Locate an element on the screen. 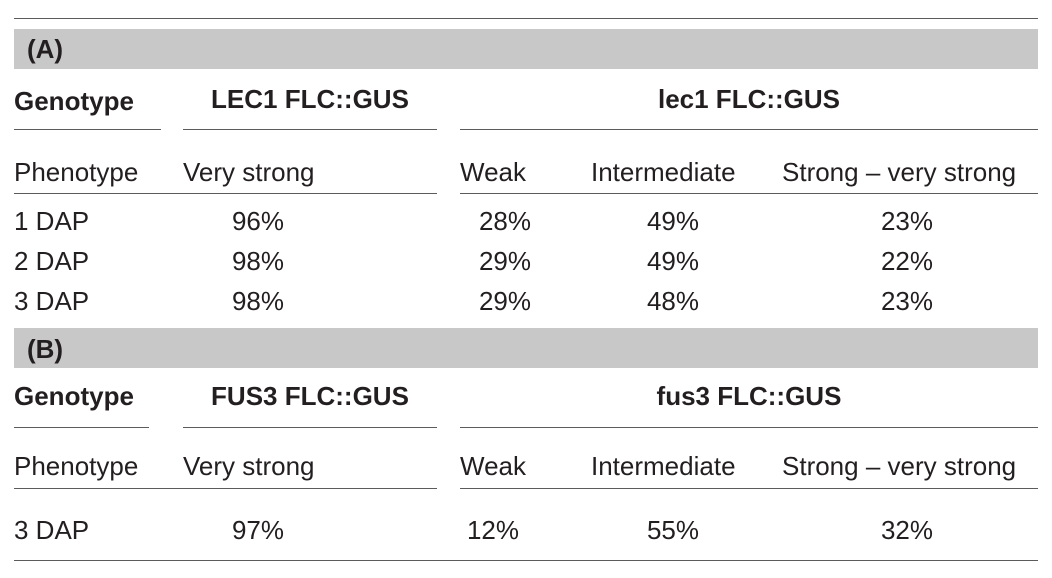 This screenshot has width=1052, height=578. section-b-phenotype-very-strong: Very strong is located at coordinates (249, 466).